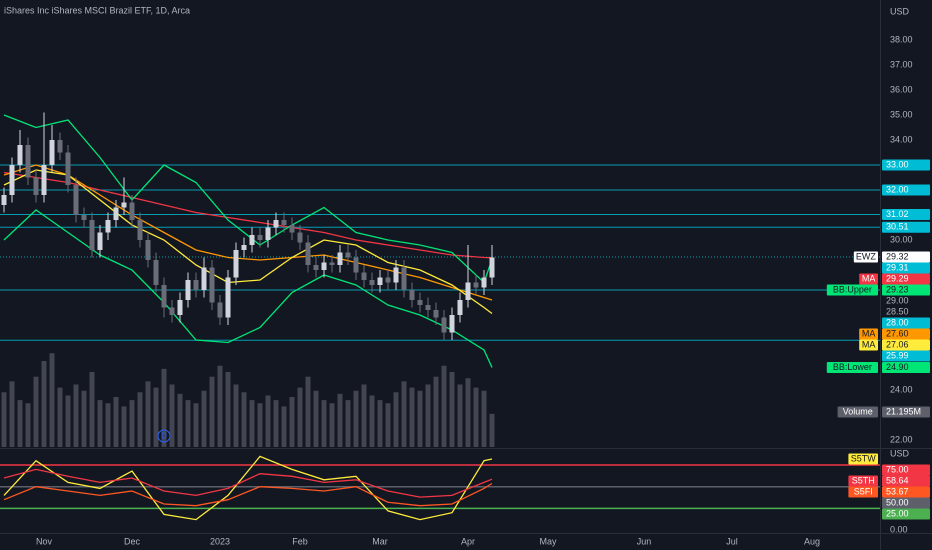  What do you see at coordinates (897, 491) in the screenshot?
I see `price-label: 53.67` at bounding box center [897, 491].